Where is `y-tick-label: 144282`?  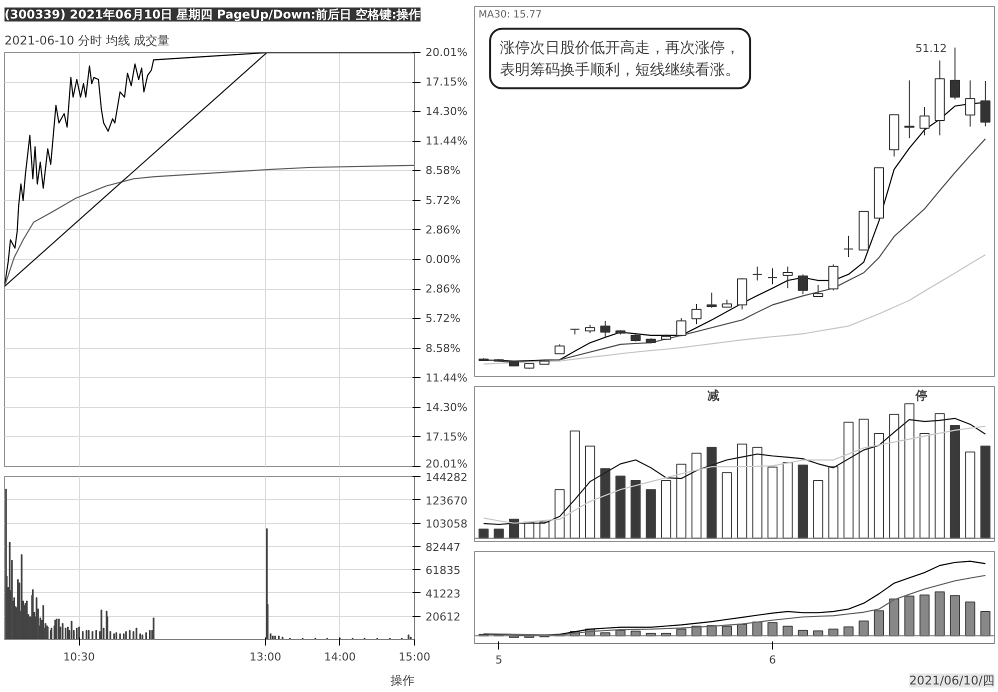
y-tick-label: 144282 is located at coordinates (447, 477).